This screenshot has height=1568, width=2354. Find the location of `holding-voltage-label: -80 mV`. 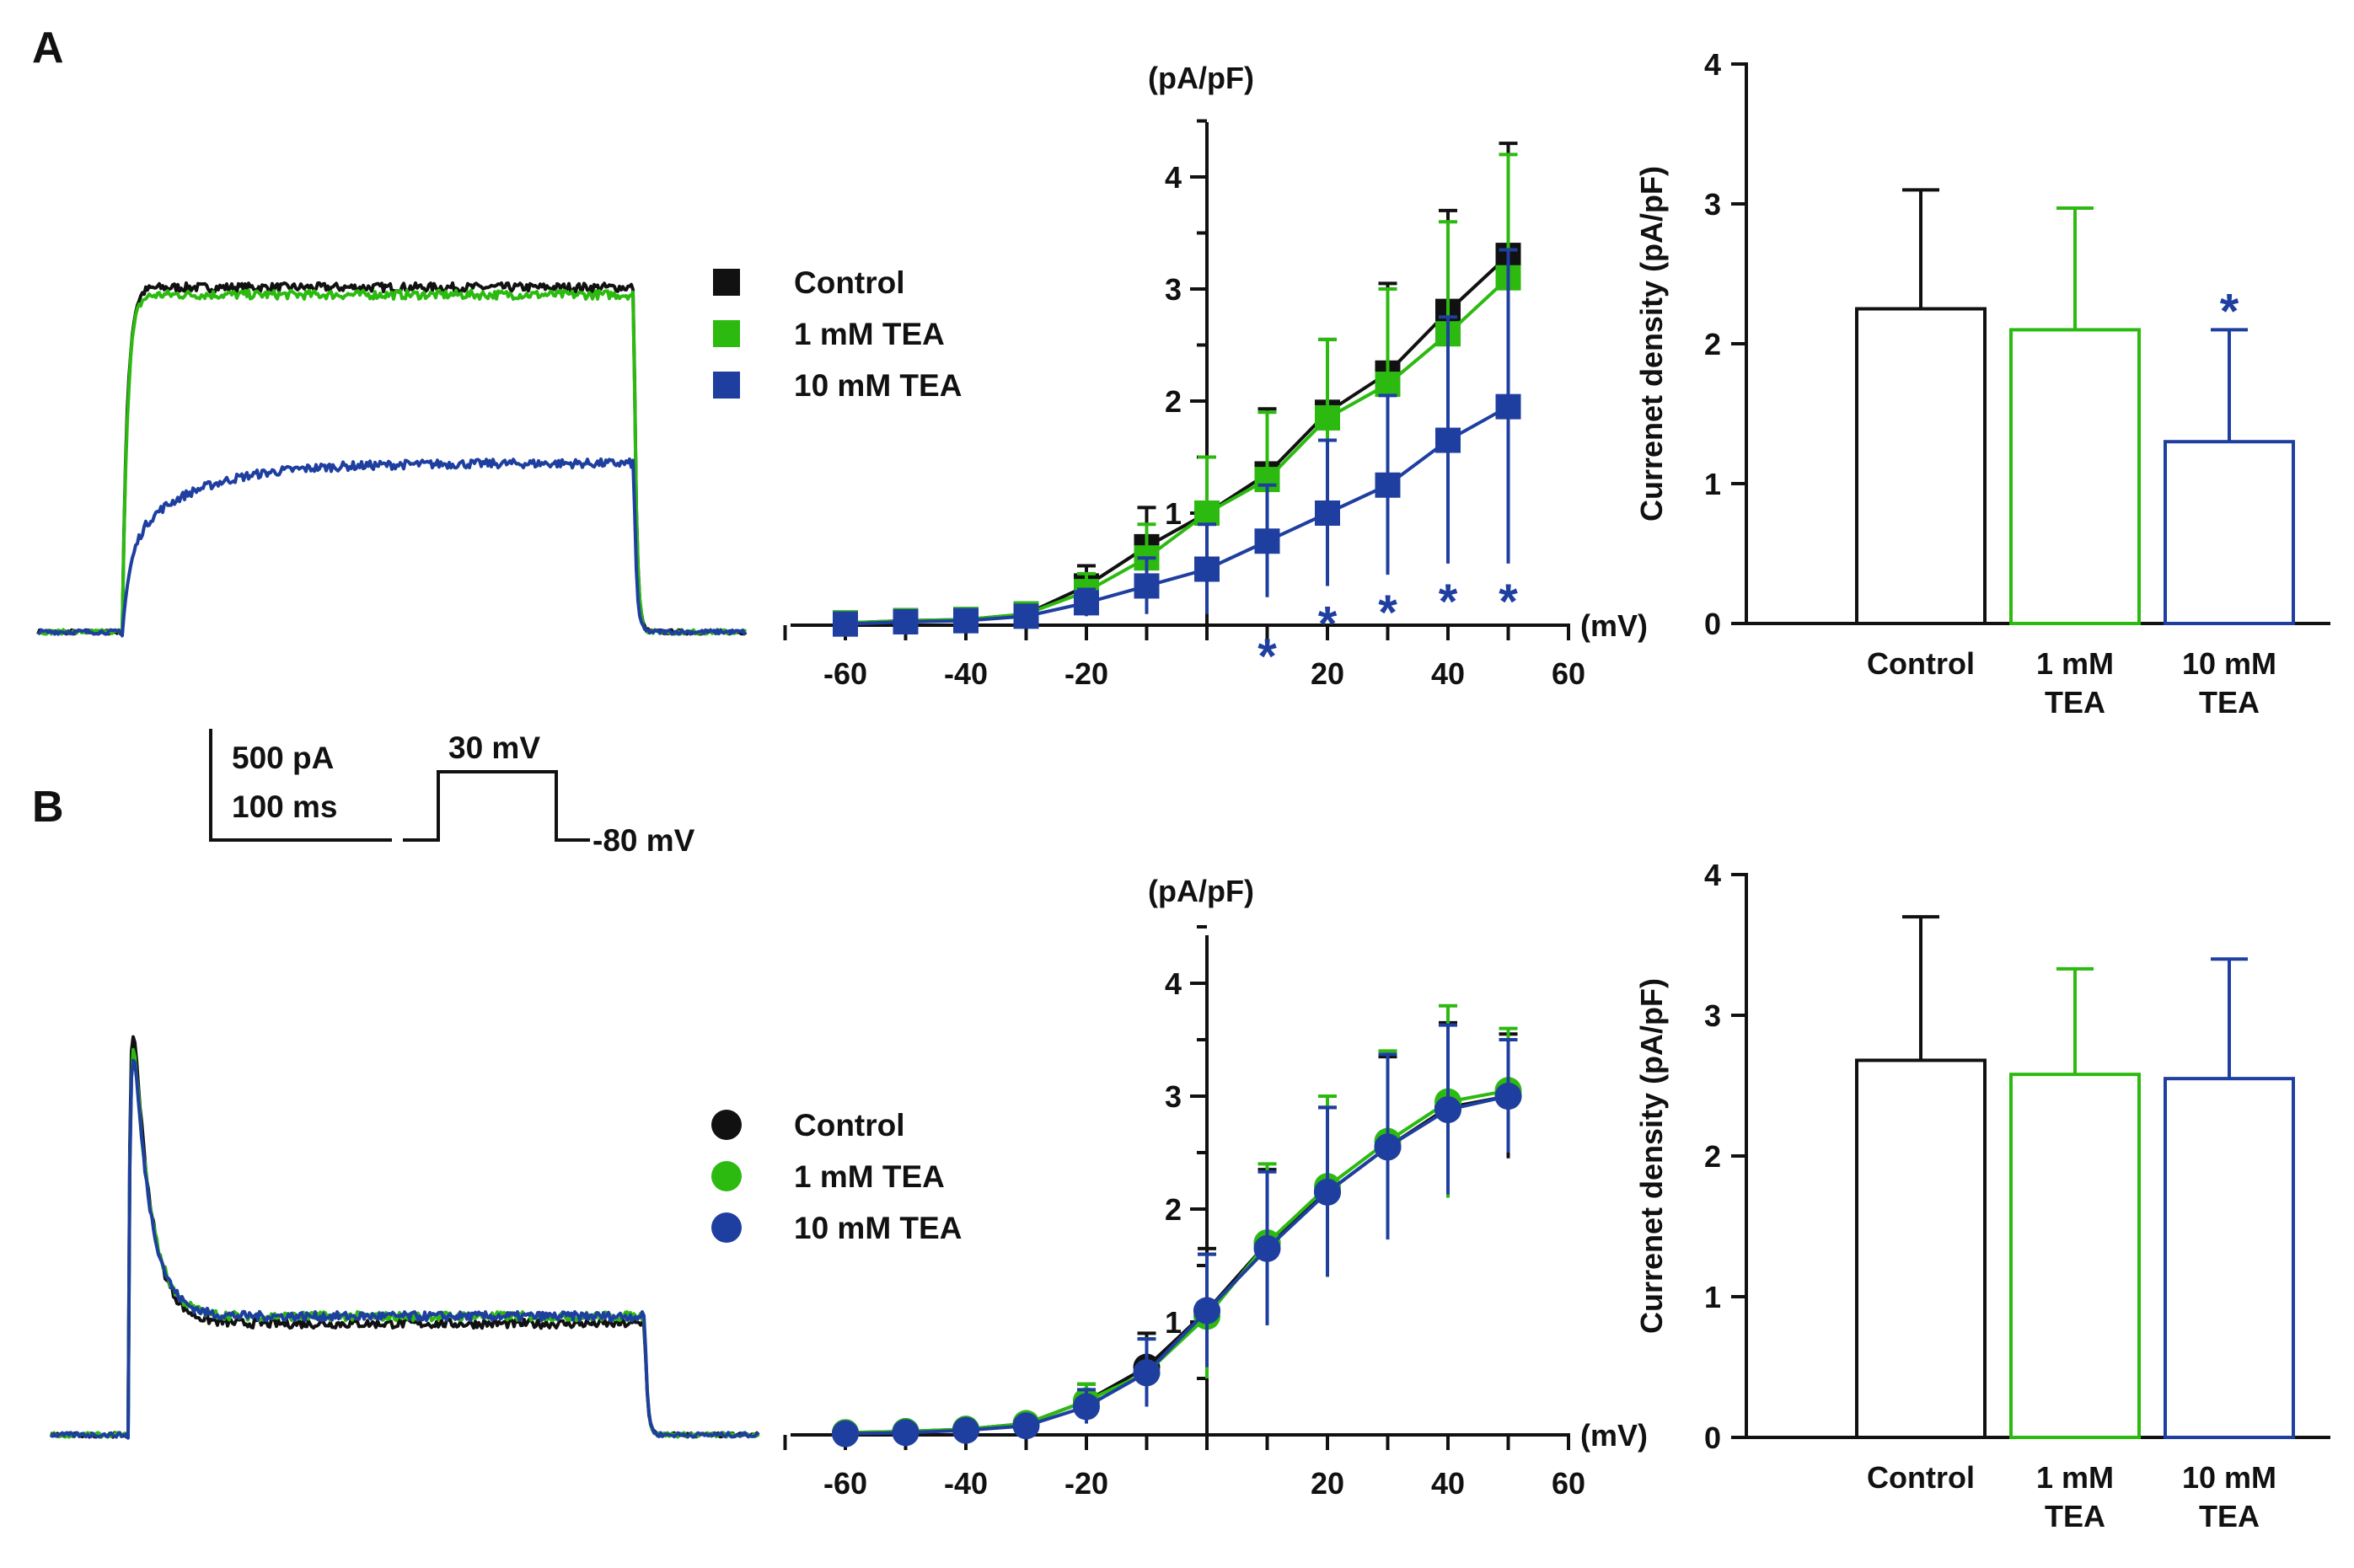

holding-voltage-label: -80 mV is located at coordinates (644, 840).